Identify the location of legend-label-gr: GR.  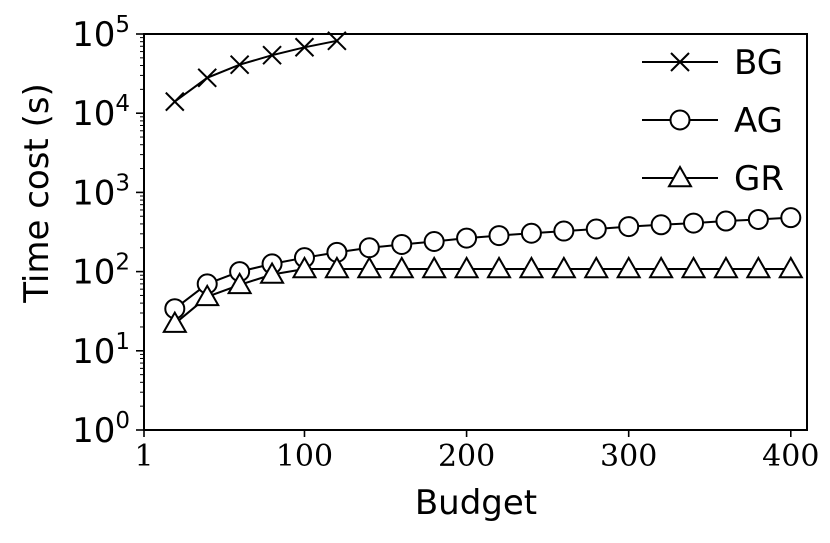
(759, 179).